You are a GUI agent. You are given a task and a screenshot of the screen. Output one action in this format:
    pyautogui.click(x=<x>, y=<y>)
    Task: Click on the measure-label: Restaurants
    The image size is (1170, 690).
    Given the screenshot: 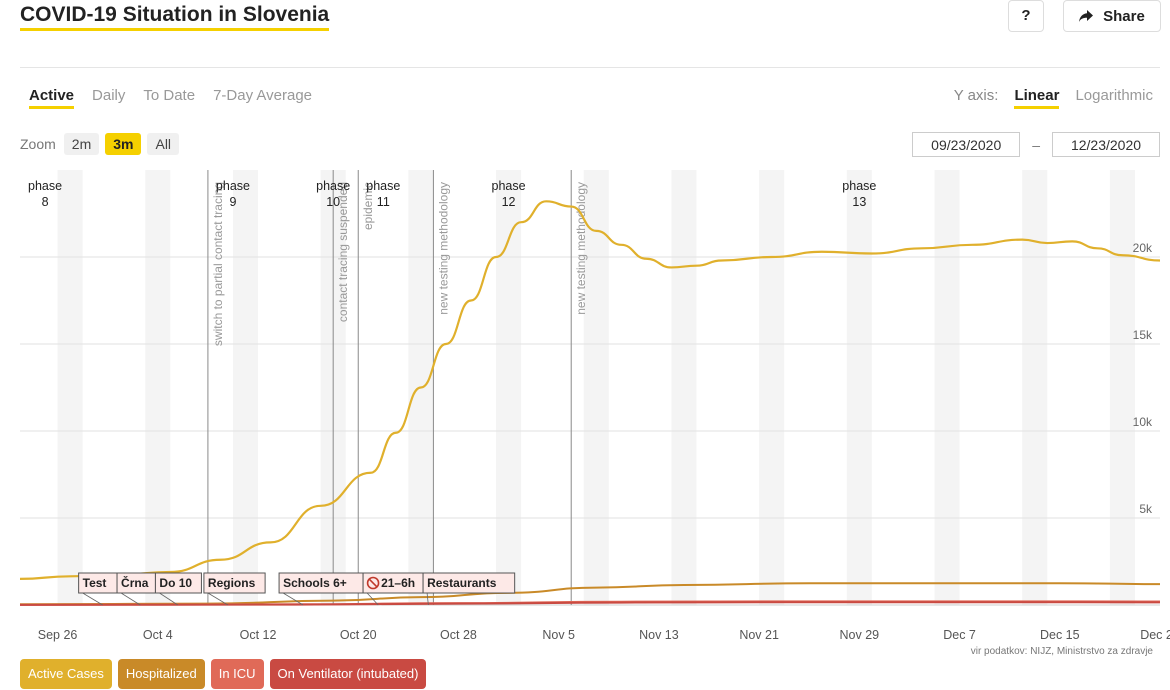 What is the action you would take?
    pyautogui.click(x=462, y=583)
    